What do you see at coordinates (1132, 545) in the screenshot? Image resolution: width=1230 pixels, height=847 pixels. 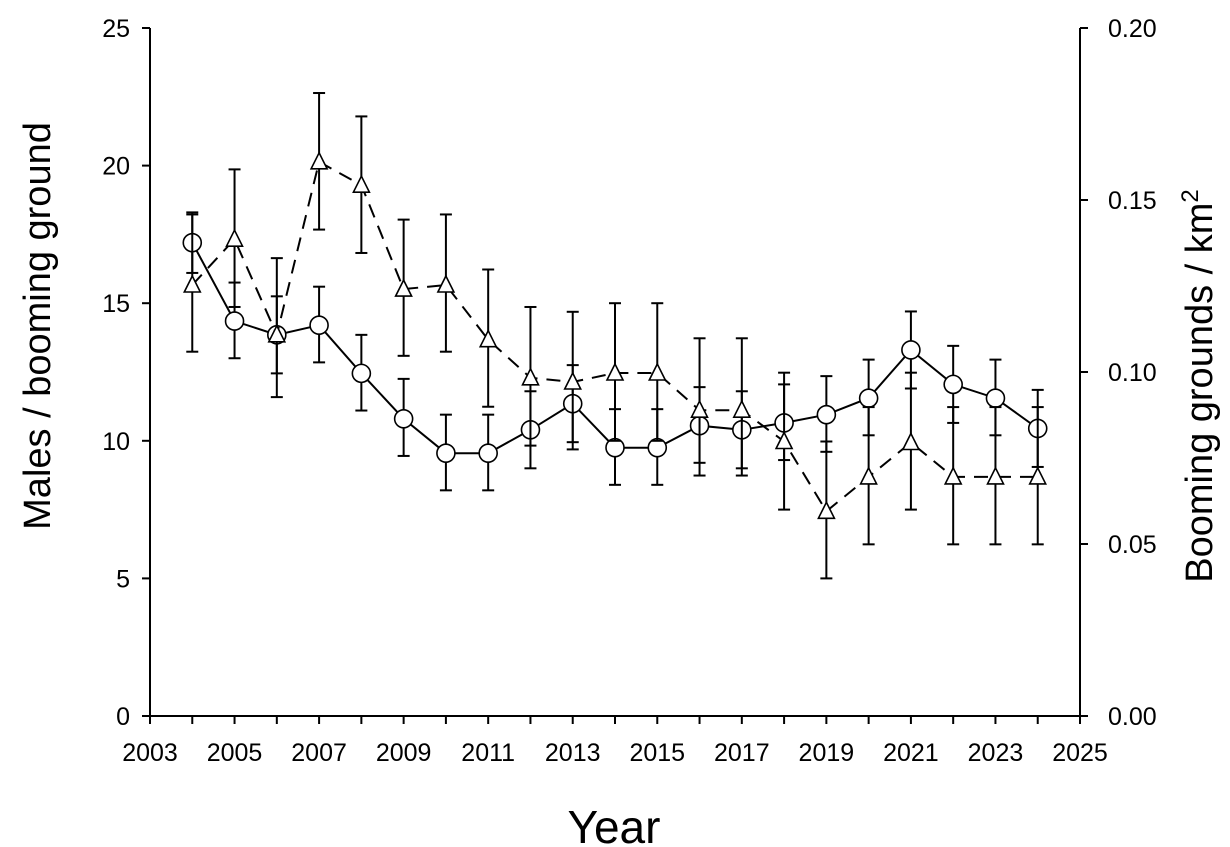 I see `y-right-tick-label: 0.05` at bounding box center [1132, 545].